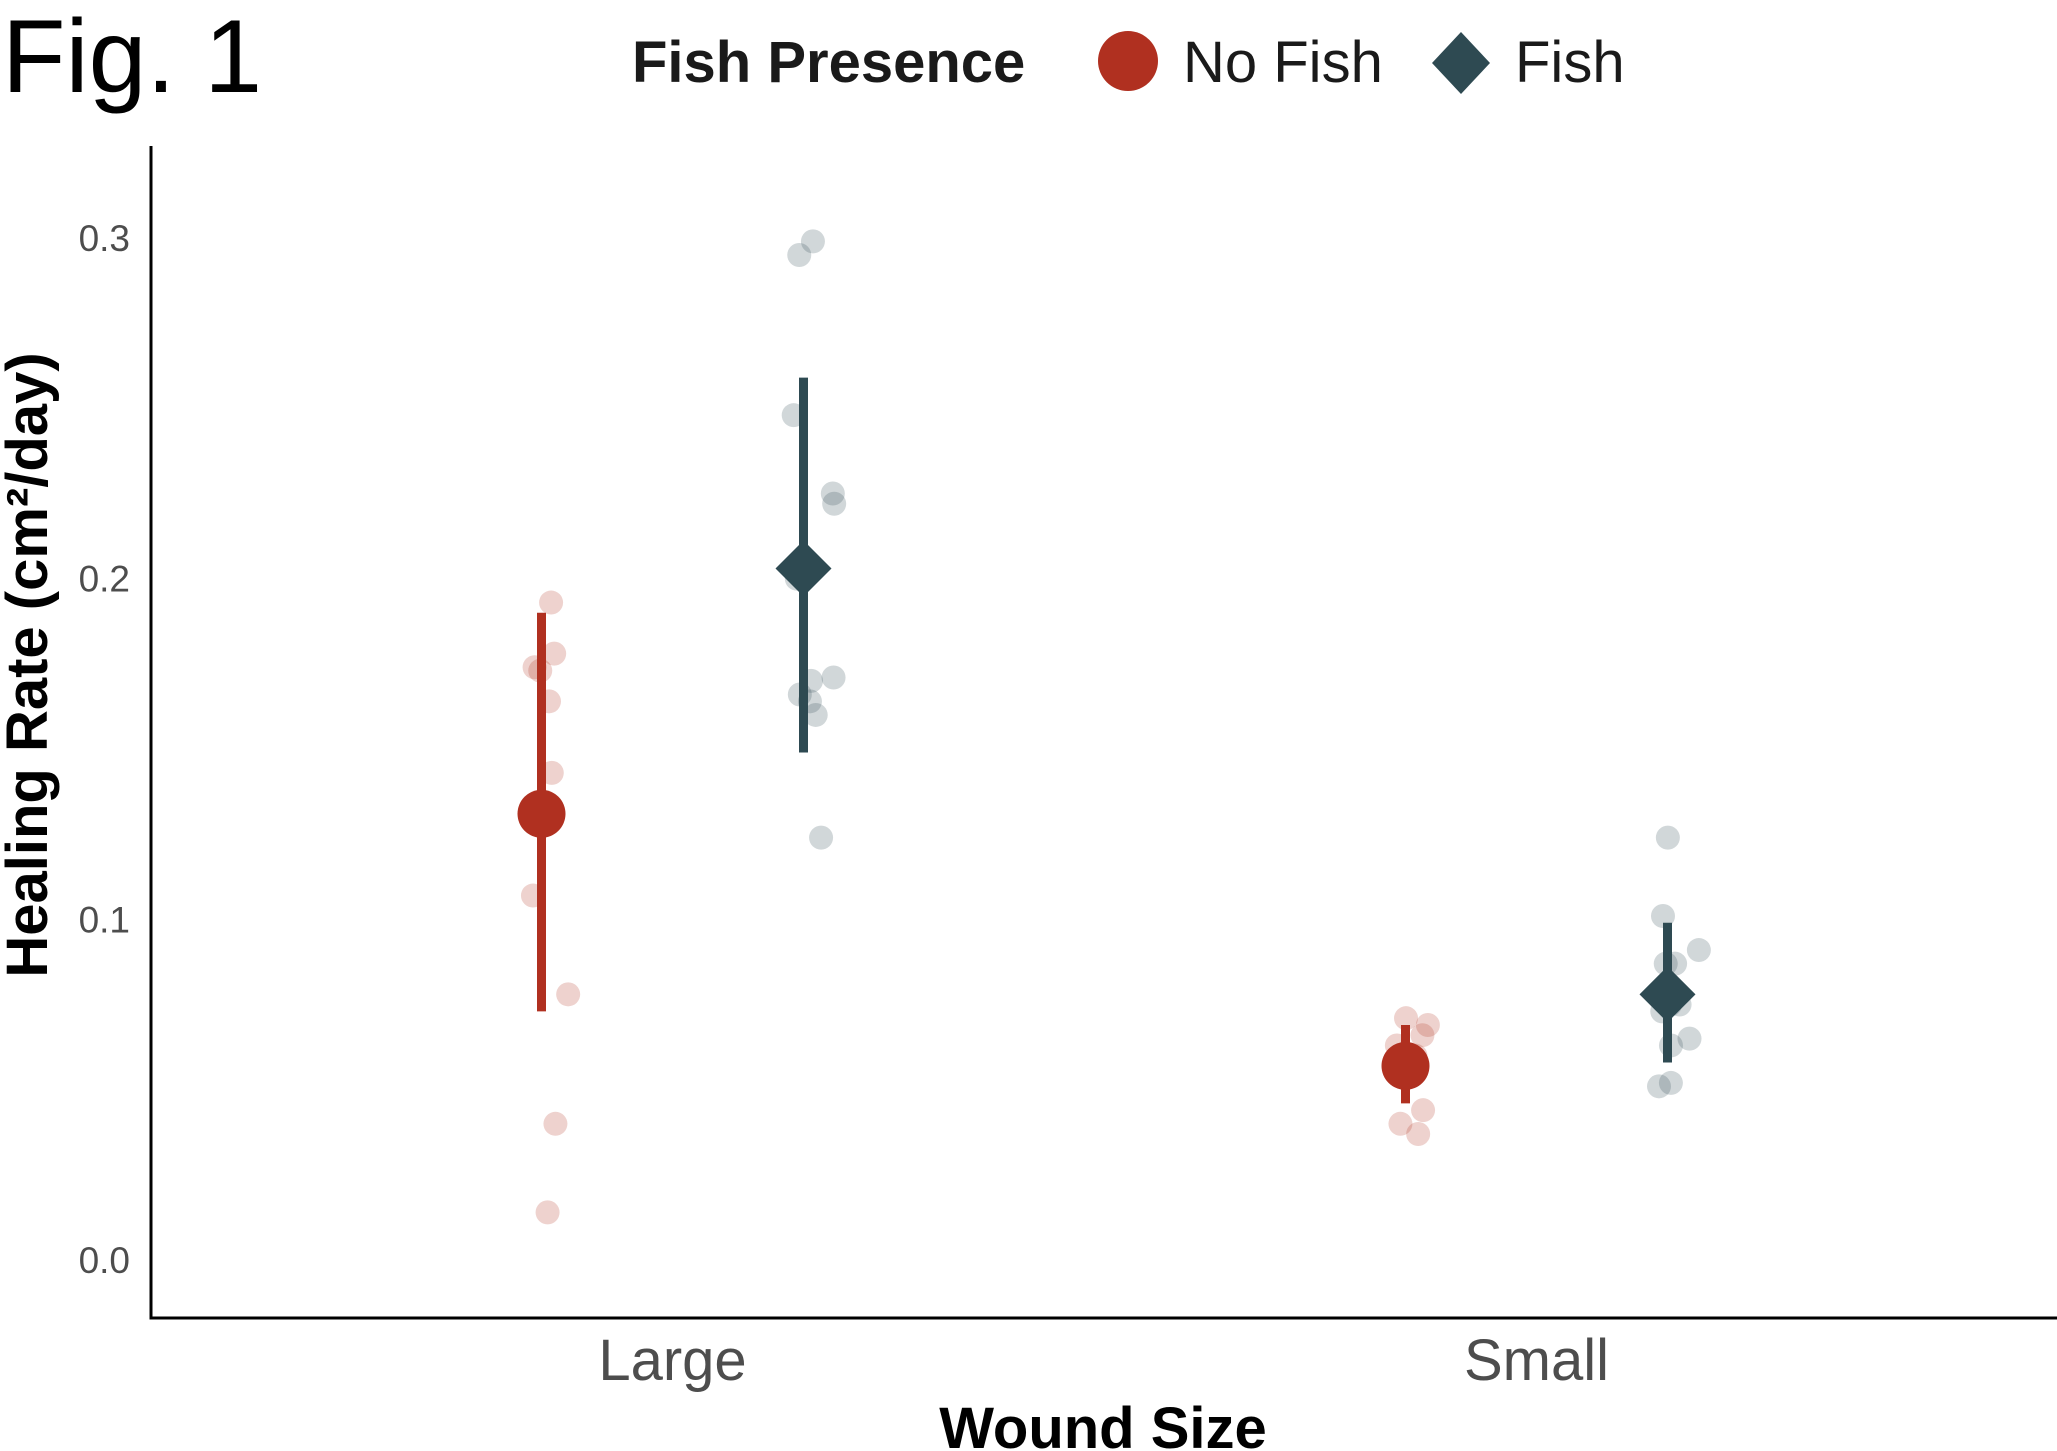  Describe the element at coordinates (30, 664) in the screenshot. I see `y-axis-title: Healing Rate (cm²/day)` at that location.